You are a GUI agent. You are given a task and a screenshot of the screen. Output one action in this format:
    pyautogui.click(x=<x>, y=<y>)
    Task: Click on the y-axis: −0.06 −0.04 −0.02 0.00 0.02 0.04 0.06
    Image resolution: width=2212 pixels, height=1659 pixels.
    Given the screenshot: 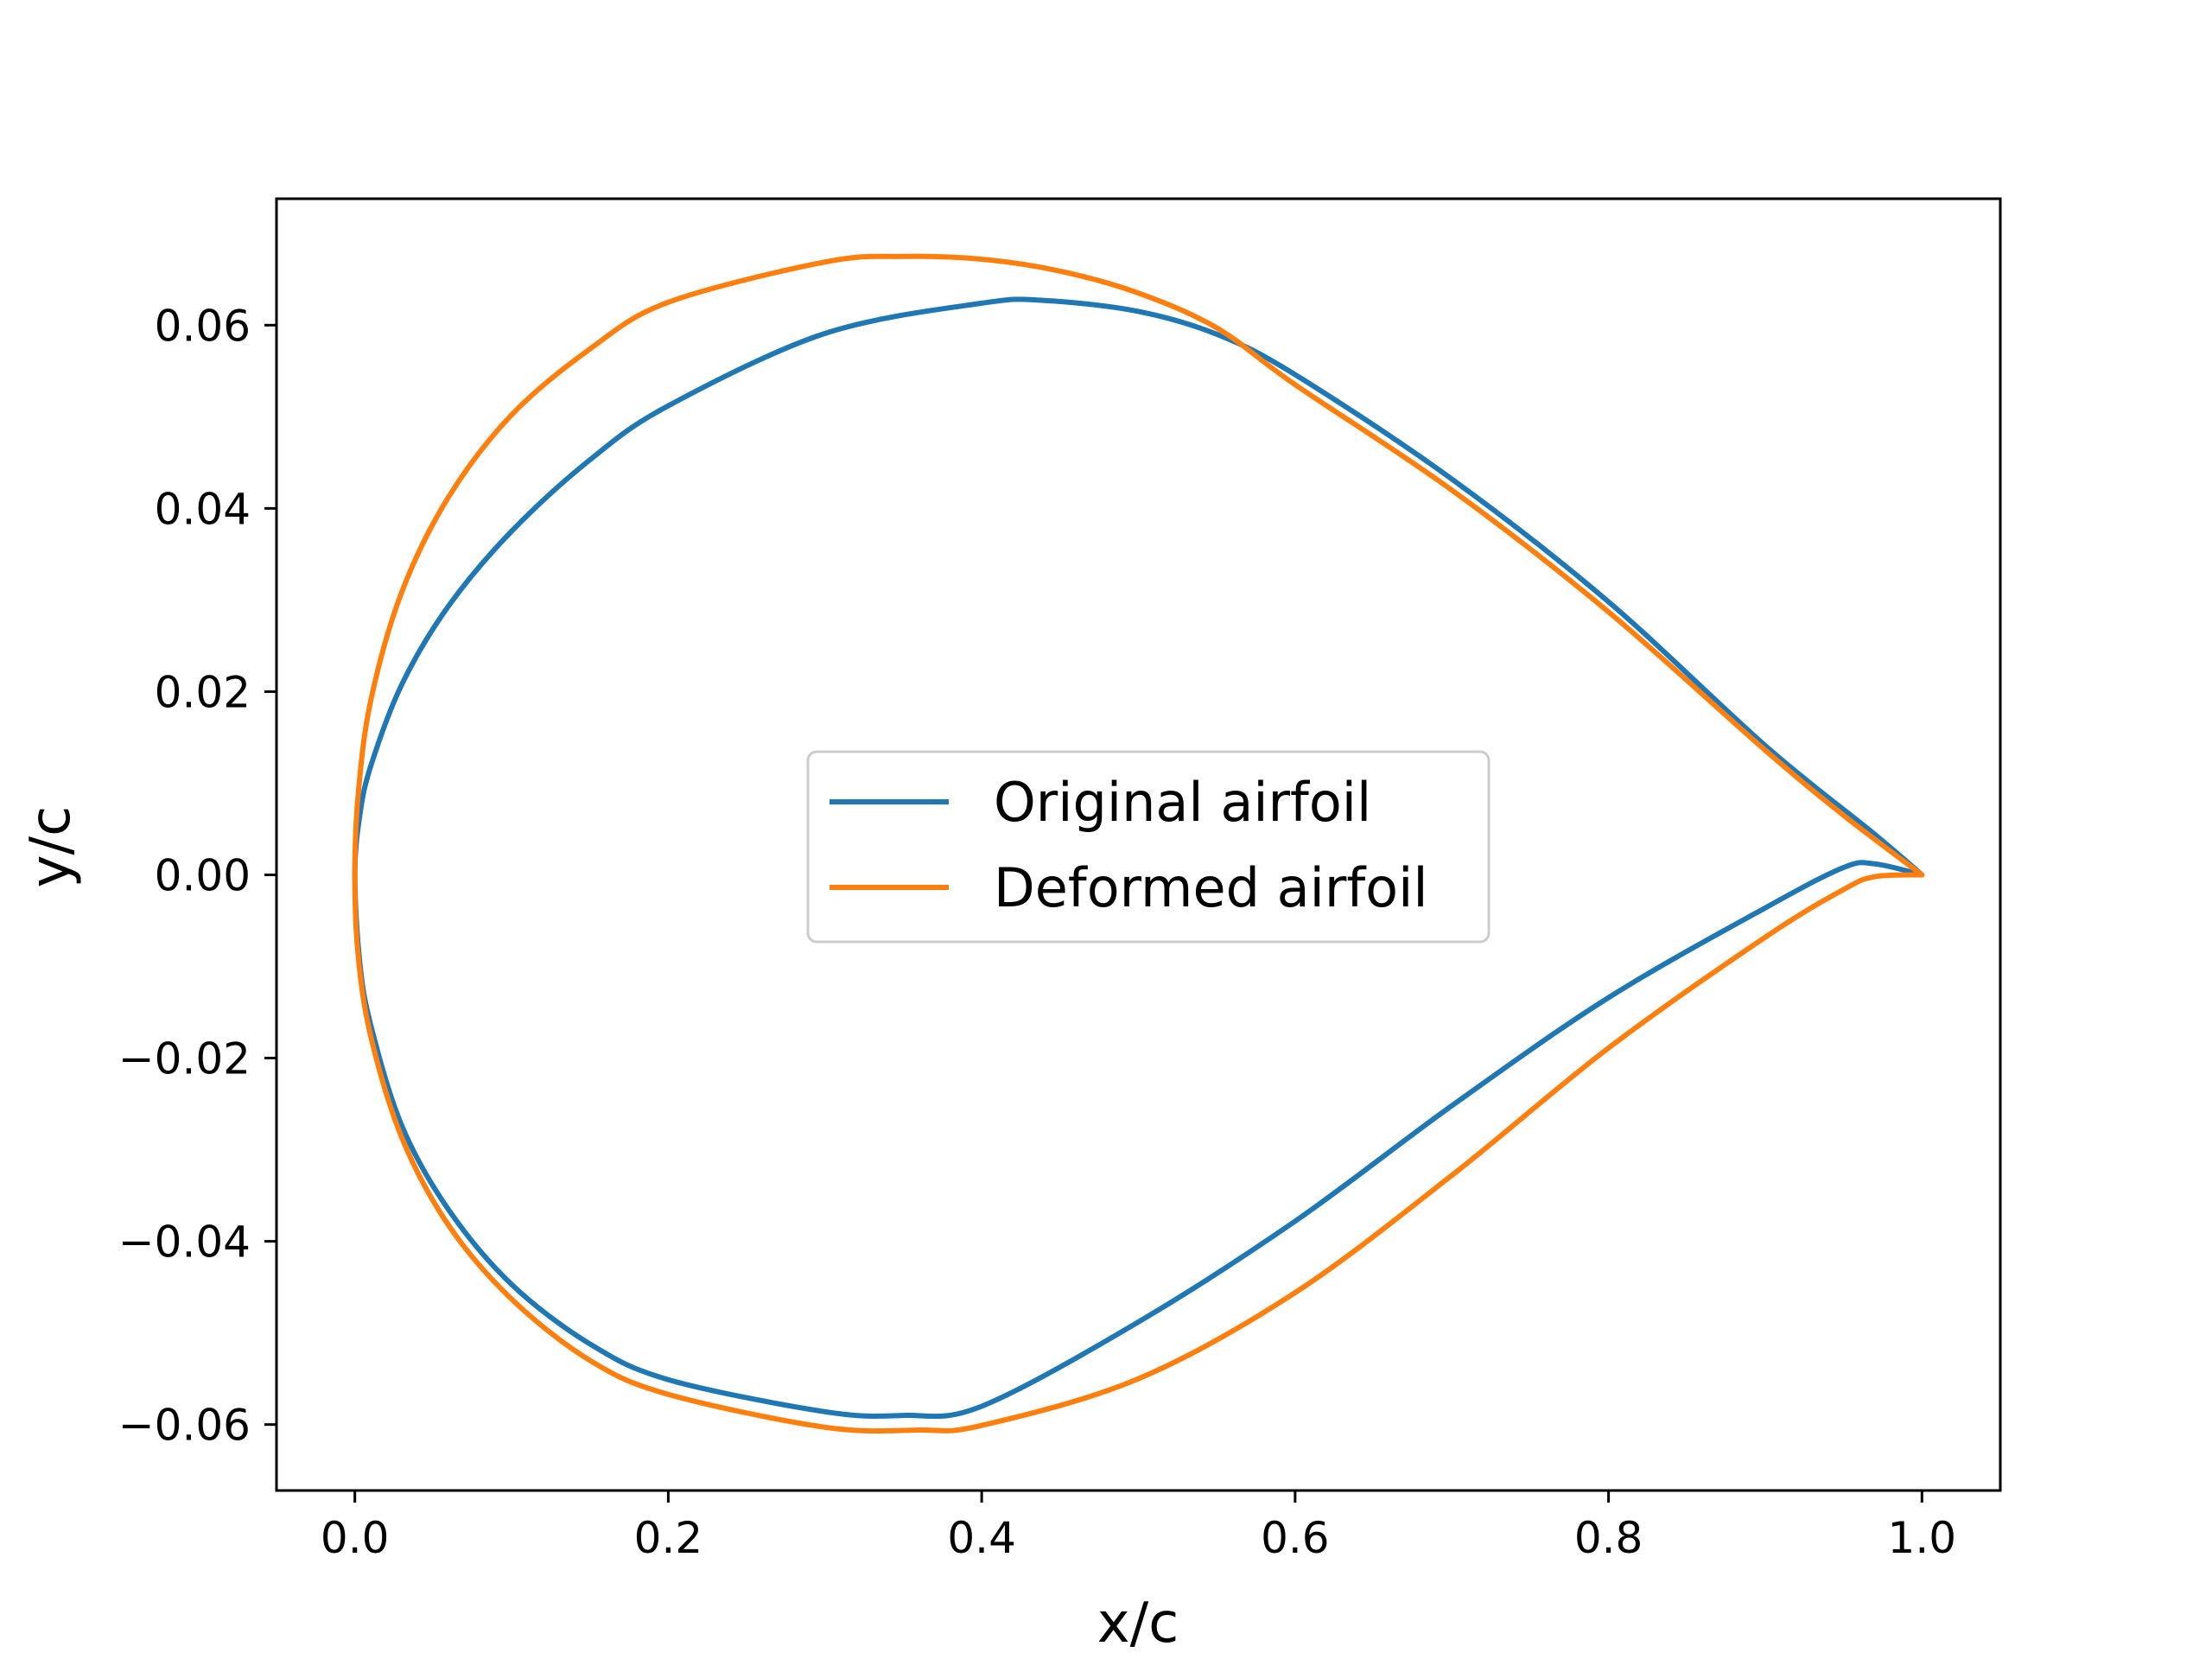 What is the action you would take?
    pyautogui.click(x=197, y=876)
    